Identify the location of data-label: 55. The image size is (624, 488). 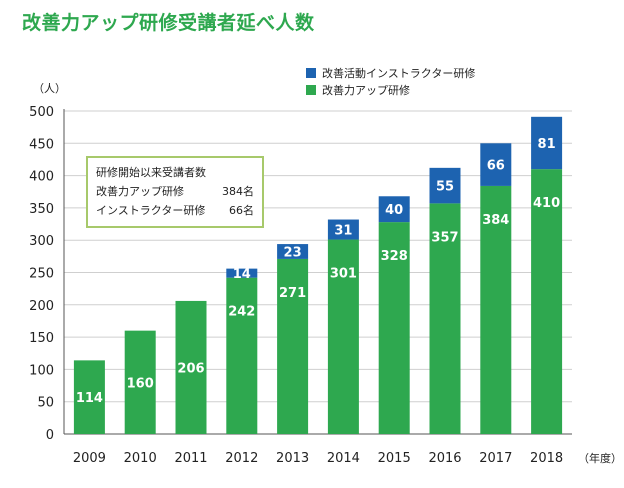
(445, 187).